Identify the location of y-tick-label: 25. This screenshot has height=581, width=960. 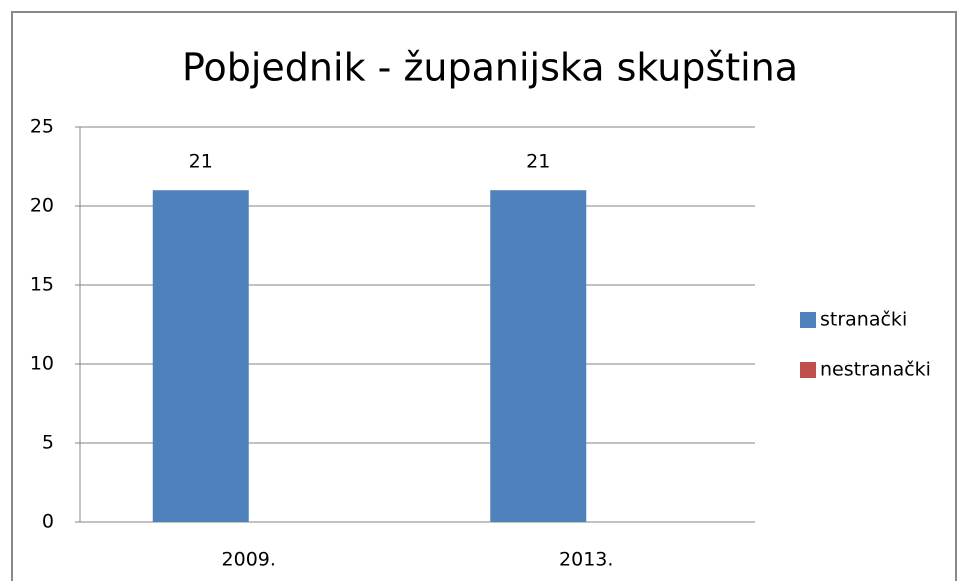
(42, 127).